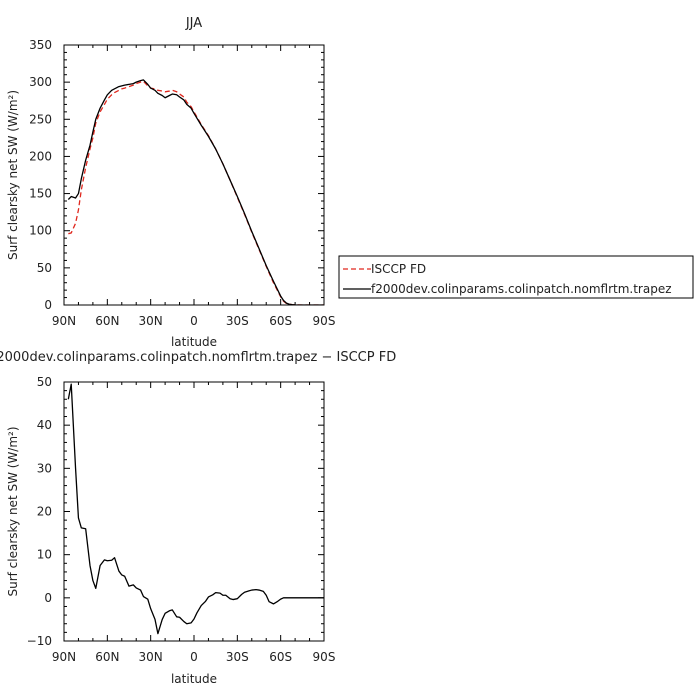  What do you see at coordinates (40, 194) in the screenshot?
I see `top-y-tick-label: 150` at bounding box center [40, 194].